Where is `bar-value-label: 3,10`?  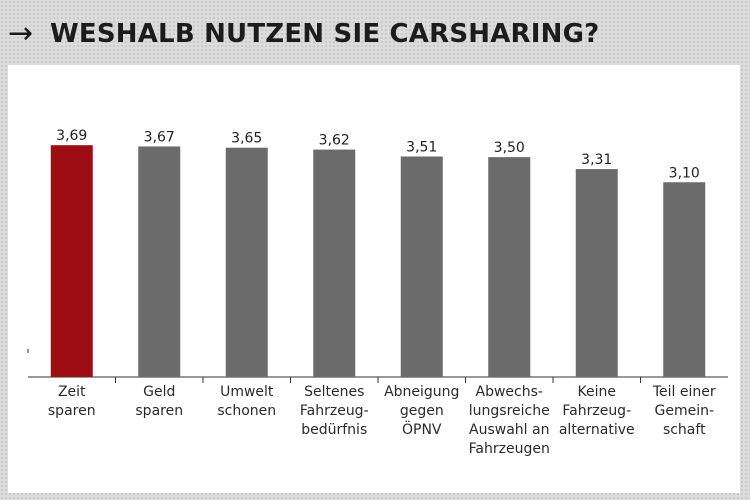
bar-value-label: 3,10 is located at coordinates (684, 173).